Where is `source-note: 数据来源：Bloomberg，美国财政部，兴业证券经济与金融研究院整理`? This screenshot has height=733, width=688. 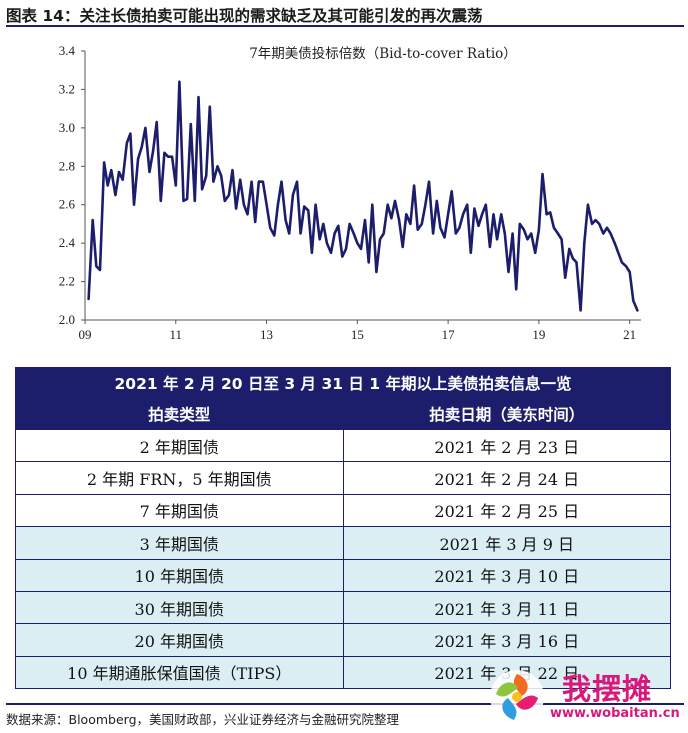 source-note: 数据来源：Bloomberg，美国财政部，兴业证券经济与金融研究院整理 is located at coordinates (203, 719).